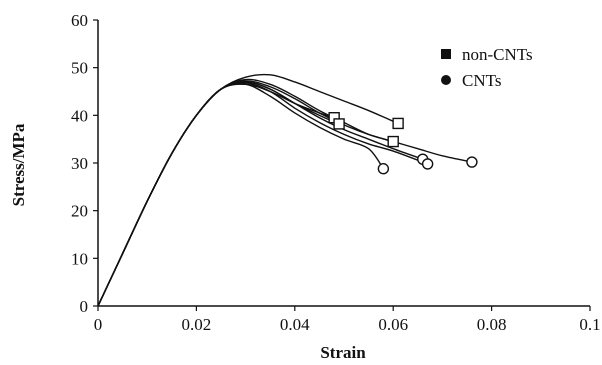  I want to click on y-tick-label: 0, so click(84, 306).